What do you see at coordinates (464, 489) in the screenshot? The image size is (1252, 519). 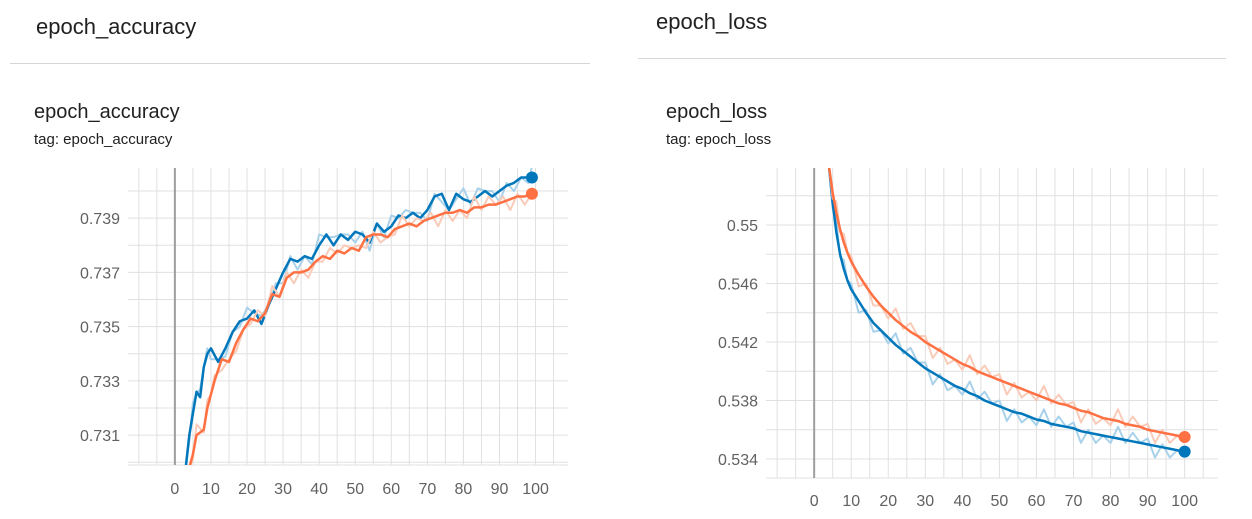 I see `accuracy-x-tick-label: 80` at bounding box center [464, 489].